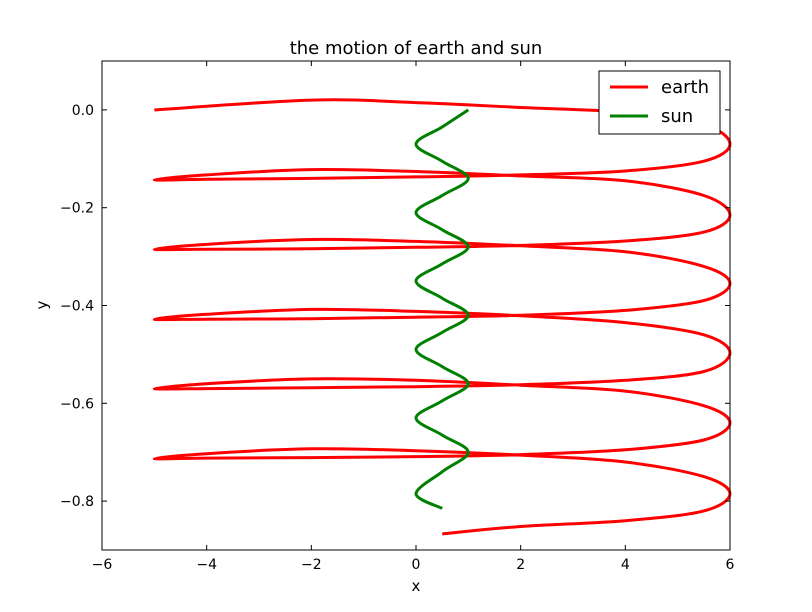  Describe the element at coordinates (83, 111) in the screenshot. I see `y-tick-label: 0.0` at that location.